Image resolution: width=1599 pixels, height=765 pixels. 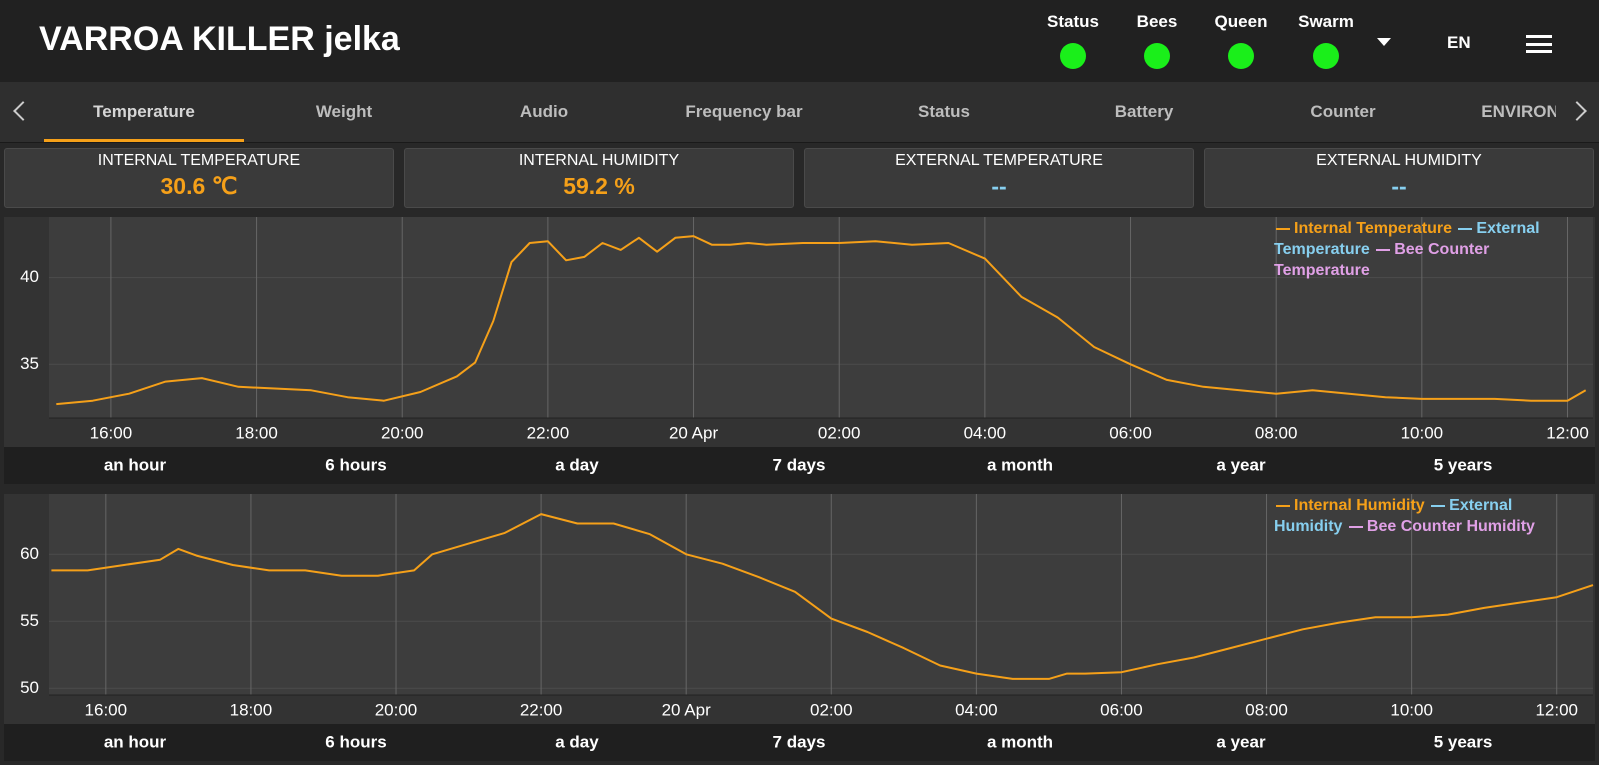 I want to click on legend-item: External Temperature, so click(x=1407, y=239).